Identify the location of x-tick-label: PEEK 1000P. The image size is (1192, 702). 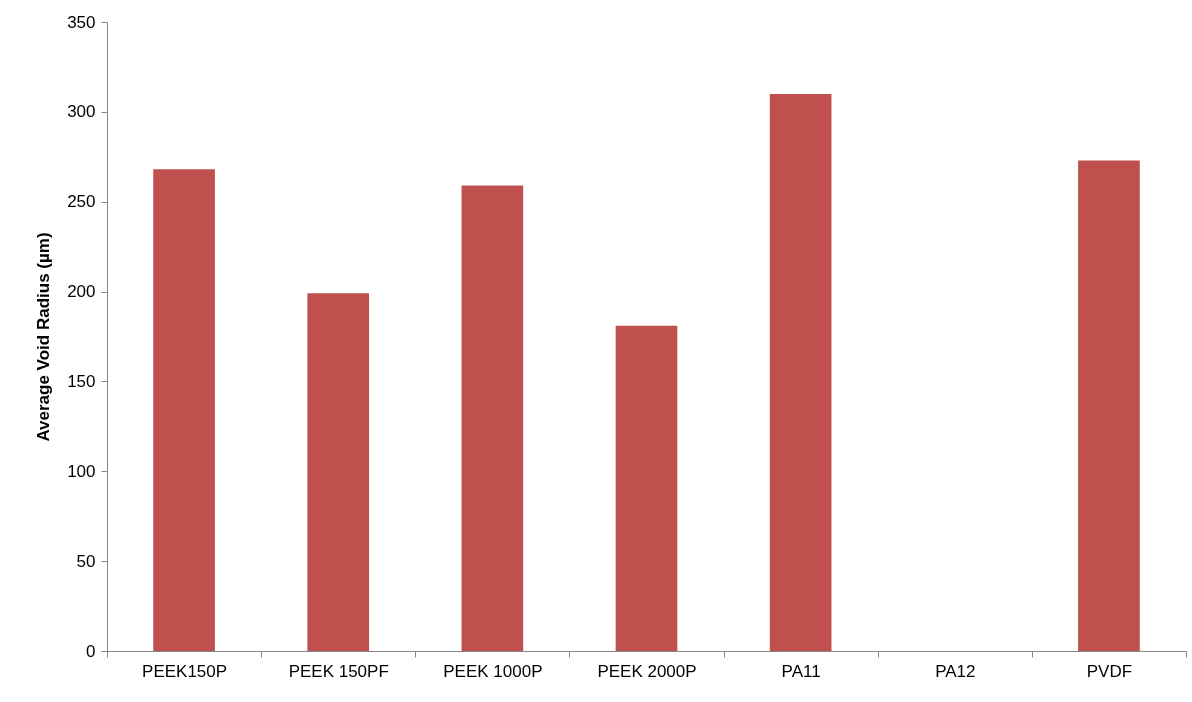
(493, 671).